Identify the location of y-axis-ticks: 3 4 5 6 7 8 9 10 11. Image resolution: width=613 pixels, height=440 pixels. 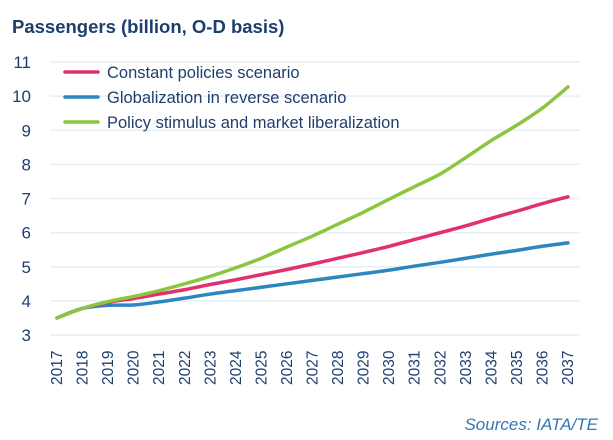
(21, 199).